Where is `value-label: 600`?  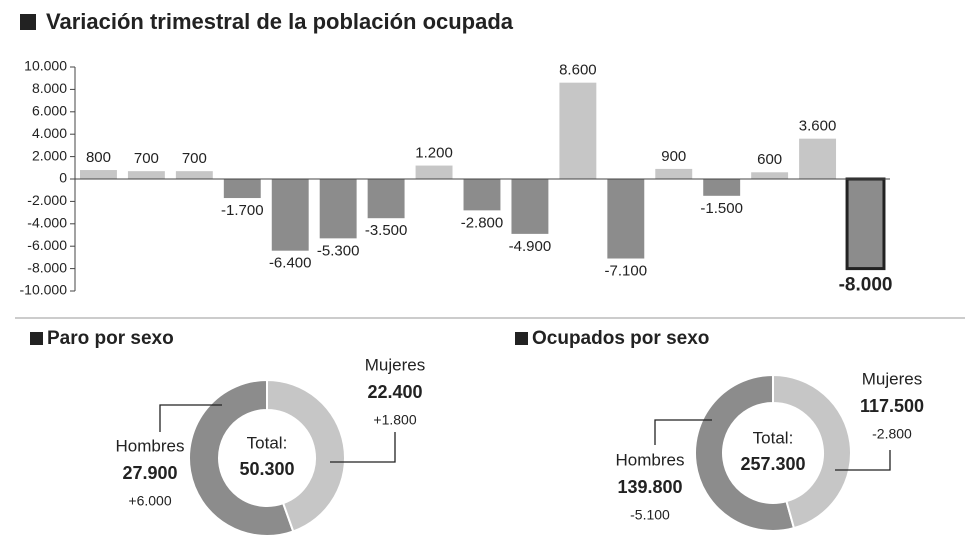 value-label: 600 is located at coordinates (769, 159).